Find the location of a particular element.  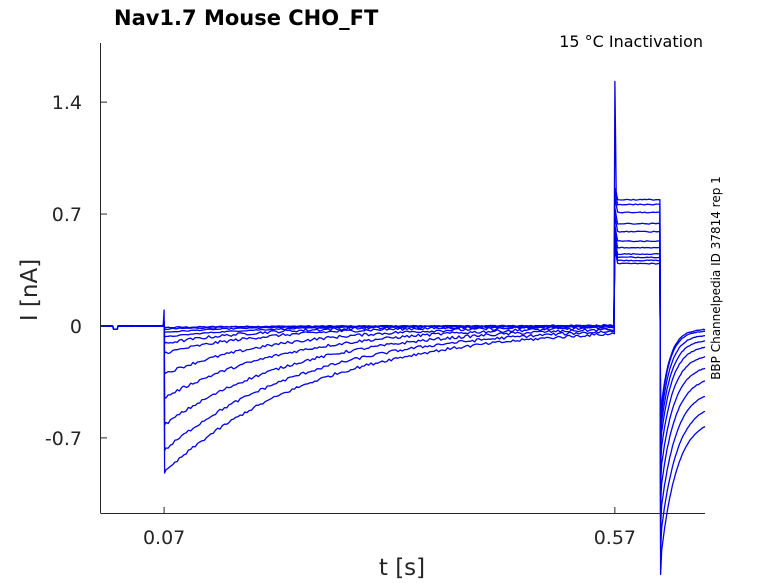

y-tick-label: 0 is located at coordinates (76, 327).